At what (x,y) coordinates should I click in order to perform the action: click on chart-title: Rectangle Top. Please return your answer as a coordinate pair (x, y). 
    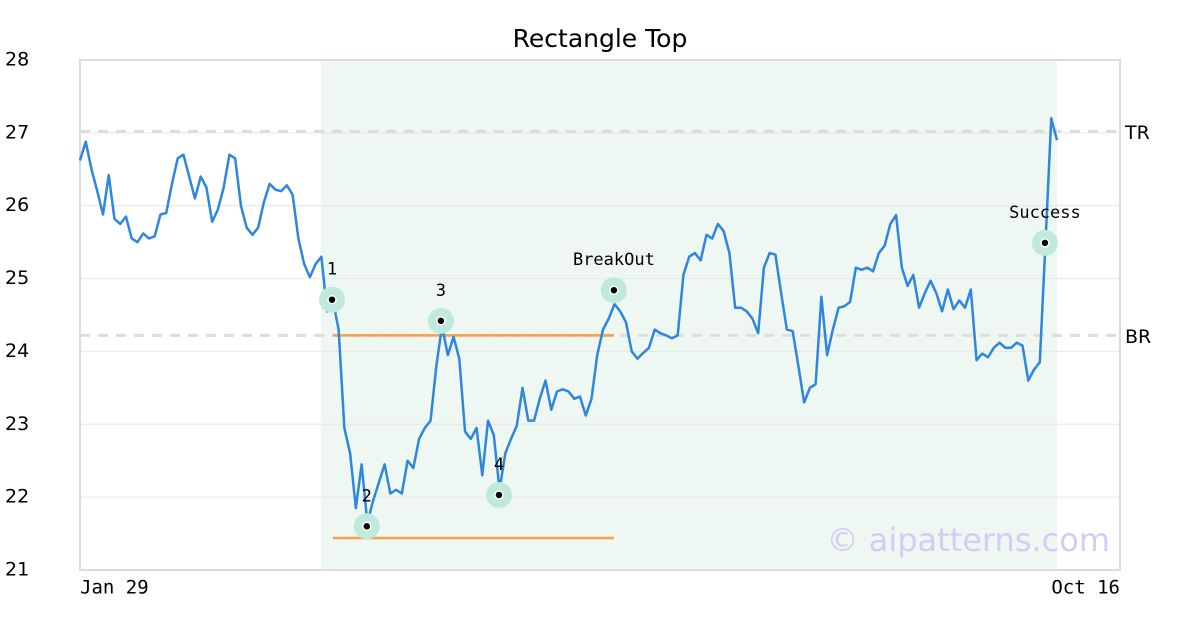
    Looking at the image, I should click on (600, 38).